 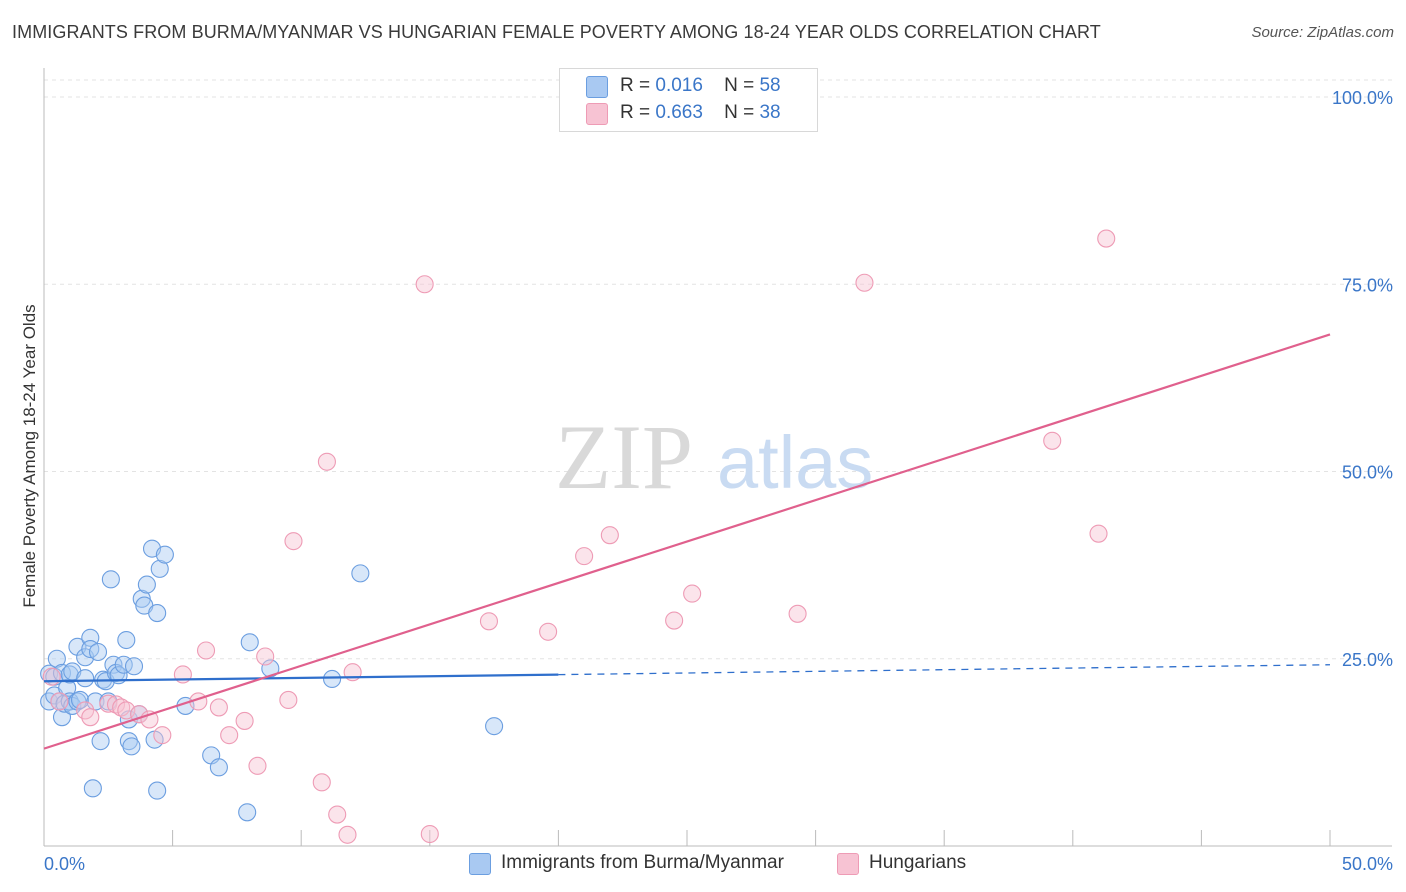 I want to click on x-tick-label: 0.0%, so click(x=64, y=864).